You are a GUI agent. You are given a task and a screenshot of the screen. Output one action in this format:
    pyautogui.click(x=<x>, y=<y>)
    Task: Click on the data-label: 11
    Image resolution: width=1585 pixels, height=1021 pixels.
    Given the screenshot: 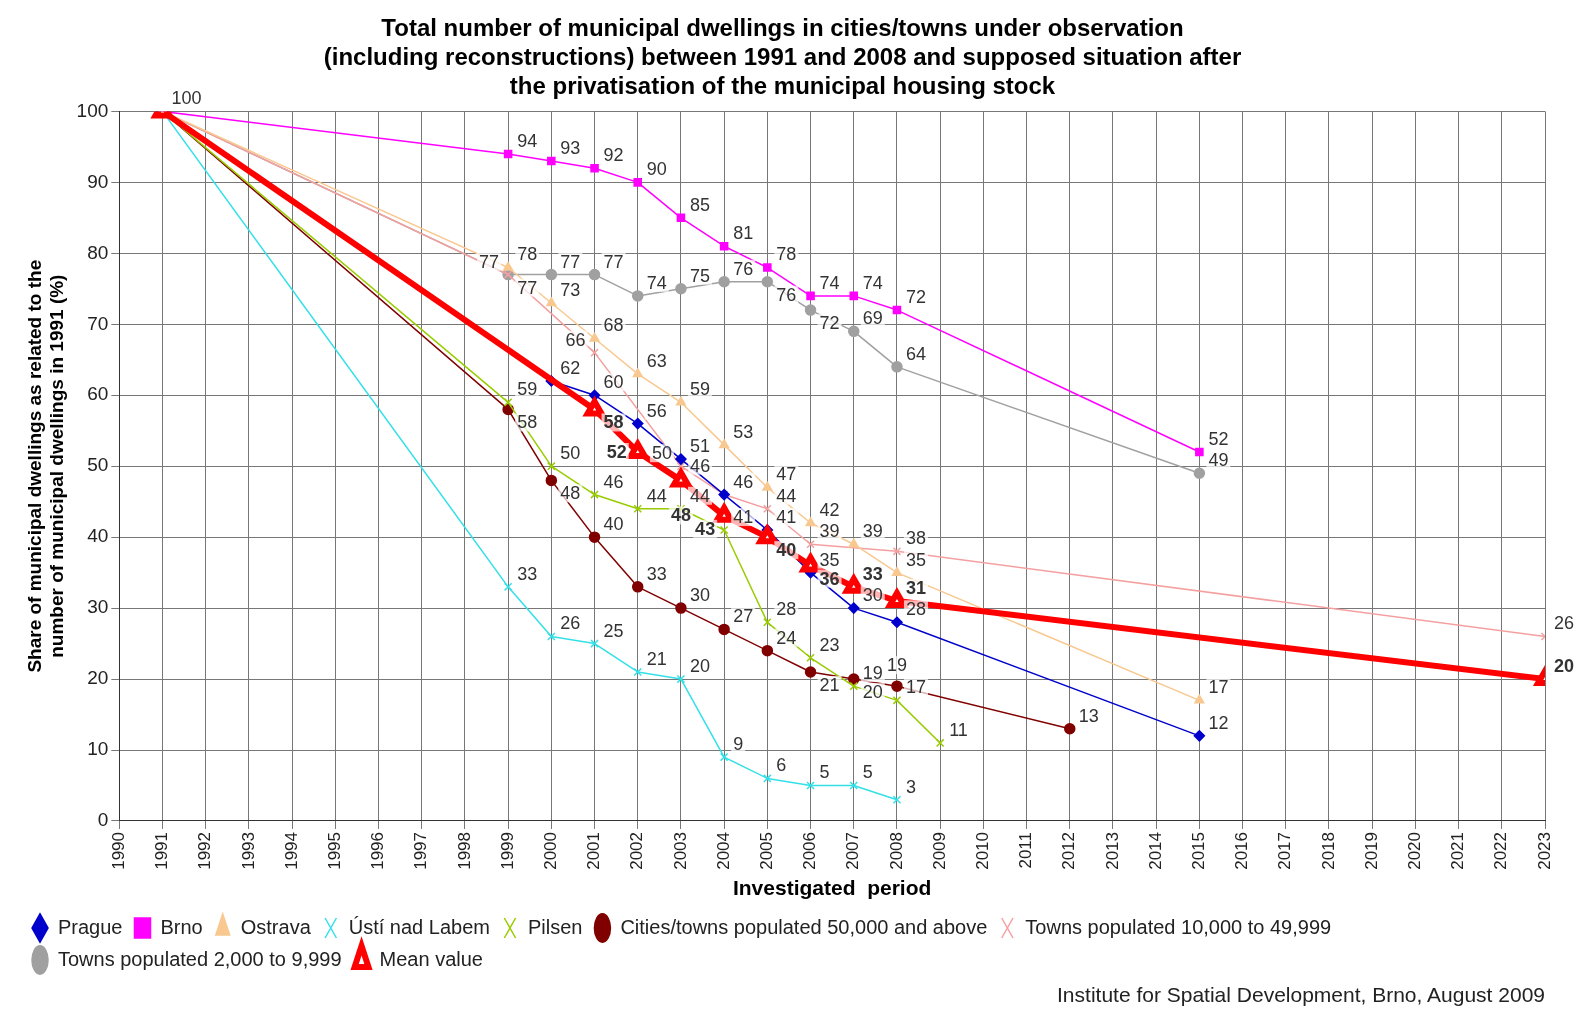 What is the action you would take?
    pyautogui.click(x=958, y=729)
    